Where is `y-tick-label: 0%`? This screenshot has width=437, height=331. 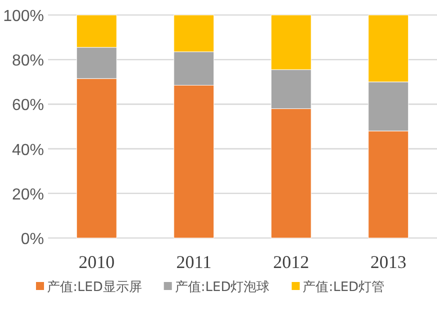
y-tick-label: 0% is located at coordinates (32, 239).